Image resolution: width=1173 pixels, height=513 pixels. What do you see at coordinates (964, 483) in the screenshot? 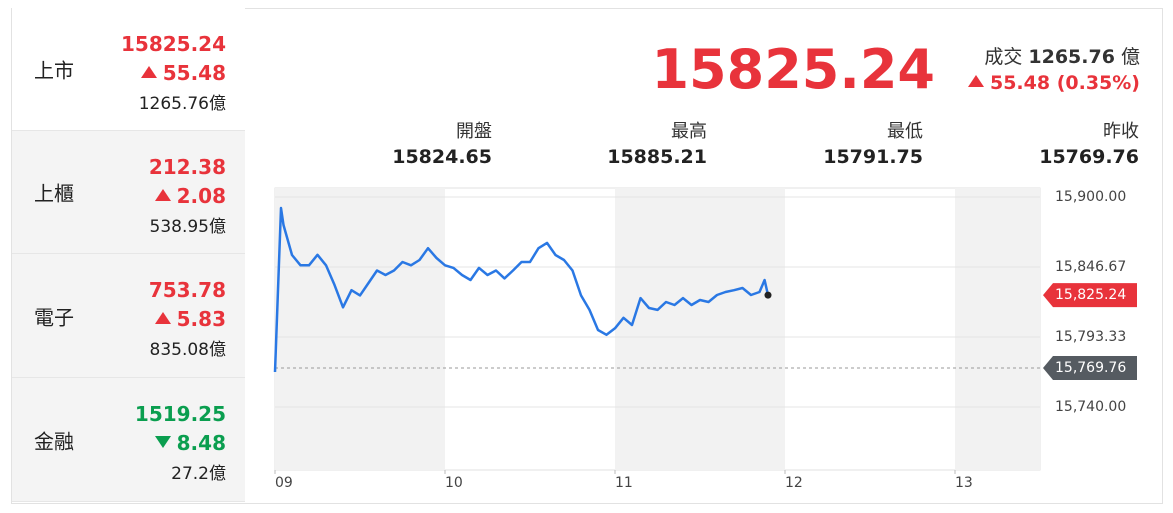
I see `x-tick-label: 13` at bounding box center [964, 483].